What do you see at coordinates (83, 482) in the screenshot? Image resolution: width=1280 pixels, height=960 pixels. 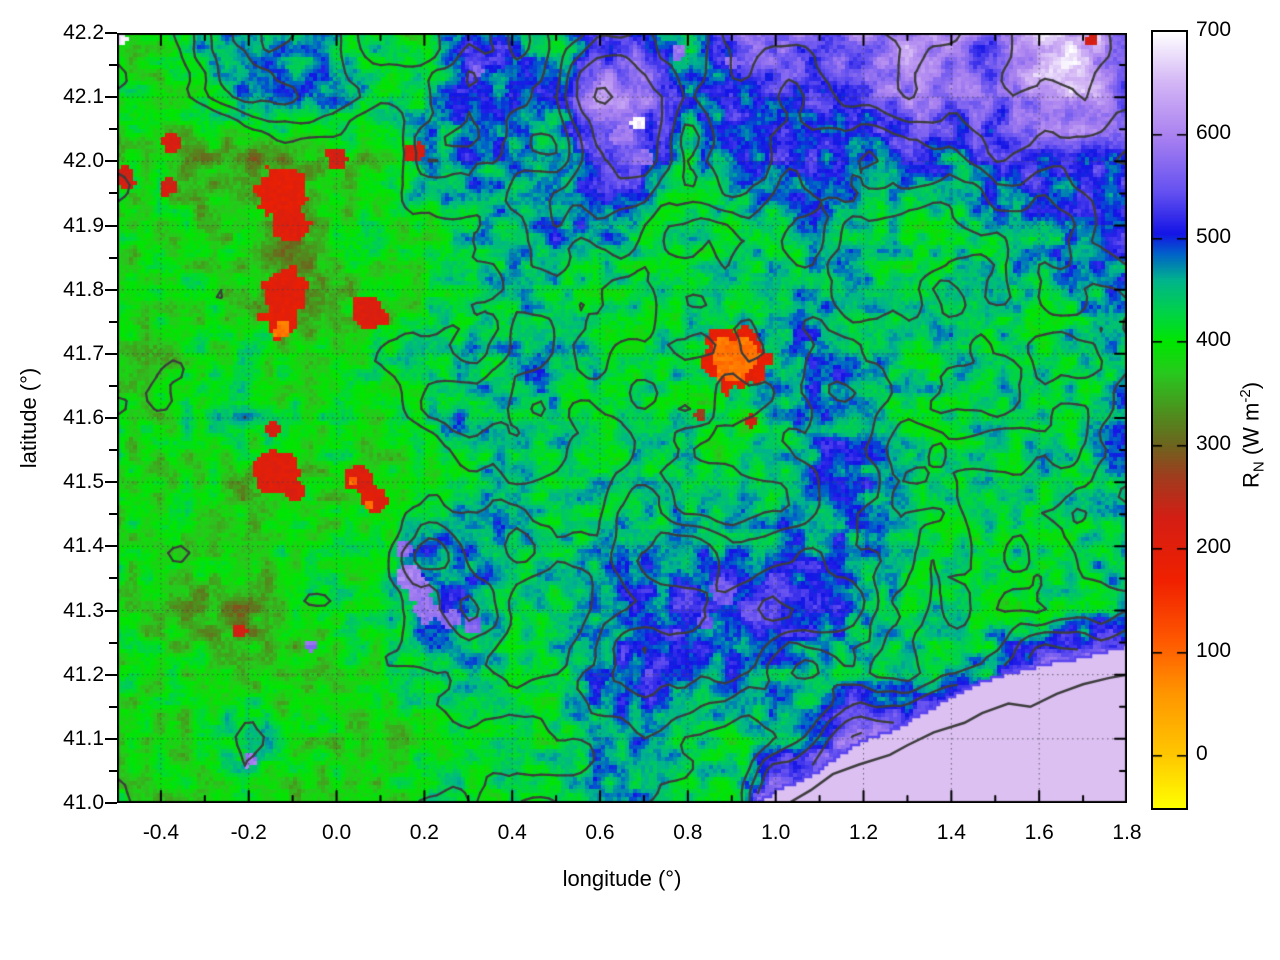 I see `y-tick-label: 41.5` at bounding box center [83, 482].